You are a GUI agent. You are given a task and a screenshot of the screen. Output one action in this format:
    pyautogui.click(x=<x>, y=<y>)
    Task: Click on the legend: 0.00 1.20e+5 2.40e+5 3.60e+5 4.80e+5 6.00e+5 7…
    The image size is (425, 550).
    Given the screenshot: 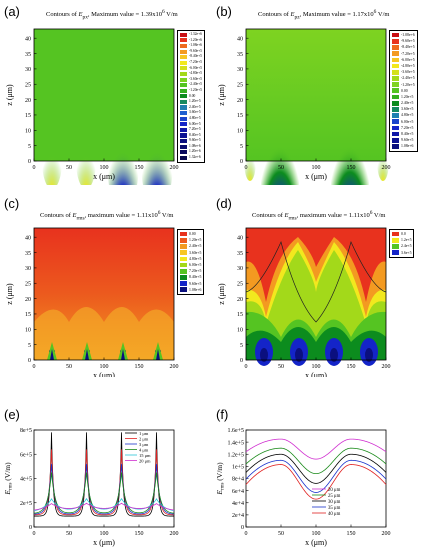 What is the action you would take?
    pyautogui.click(x=191, y=262)
    